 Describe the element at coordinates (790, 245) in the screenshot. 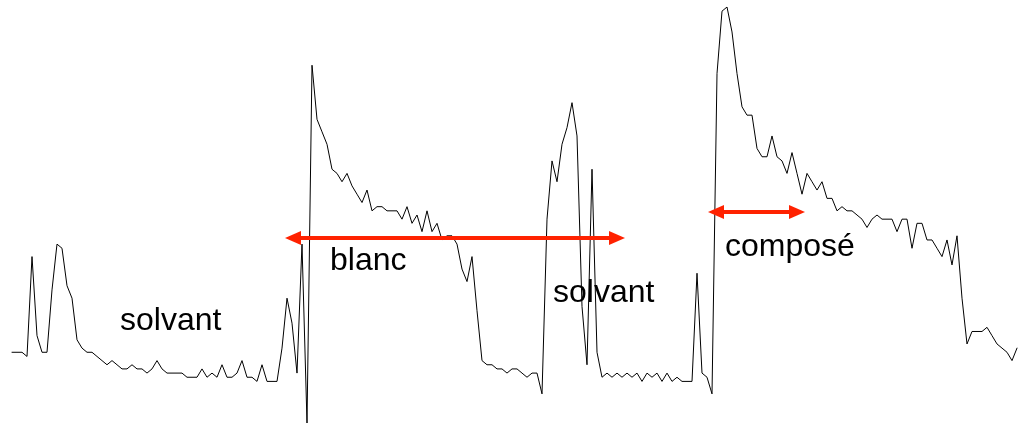

I see `annotation: composé` at that location.